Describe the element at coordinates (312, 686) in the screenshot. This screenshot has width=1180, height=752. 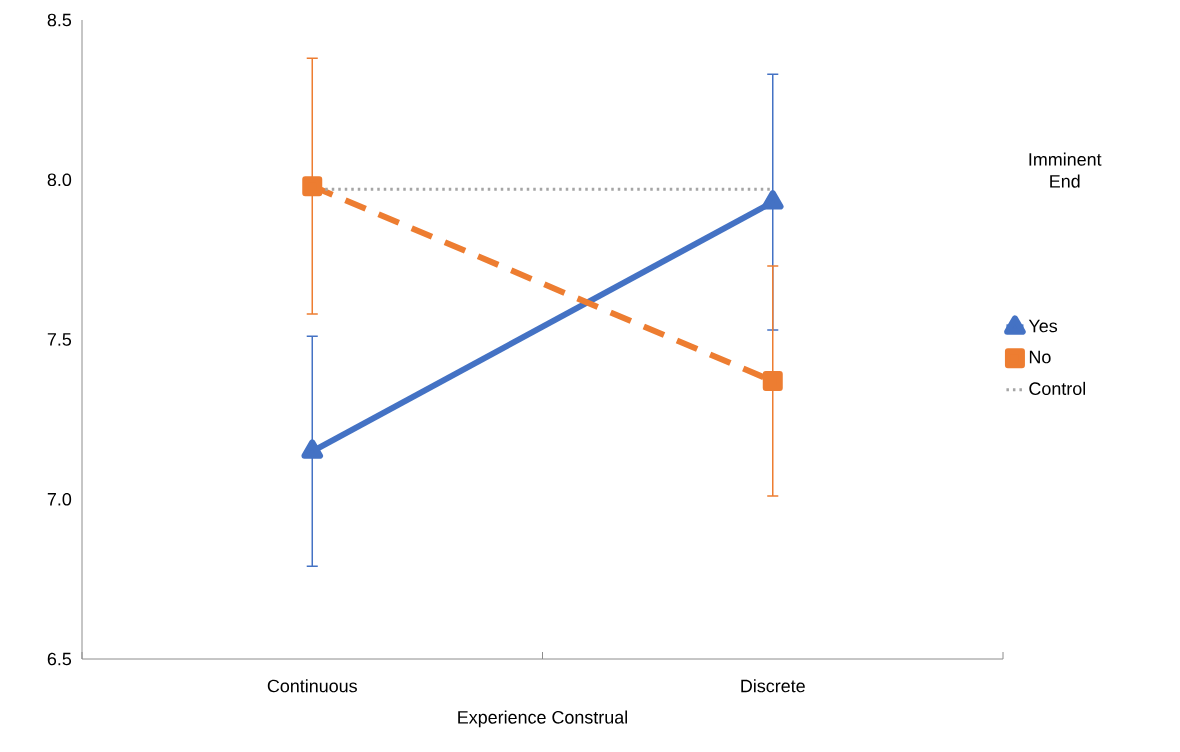
I see `x-tick-label: Continuous` at that location.